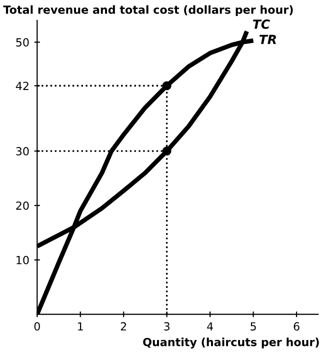  Describe the element at coordinates (167, 326) in the screenshot. I see `x-tick-label: 3` at that location.